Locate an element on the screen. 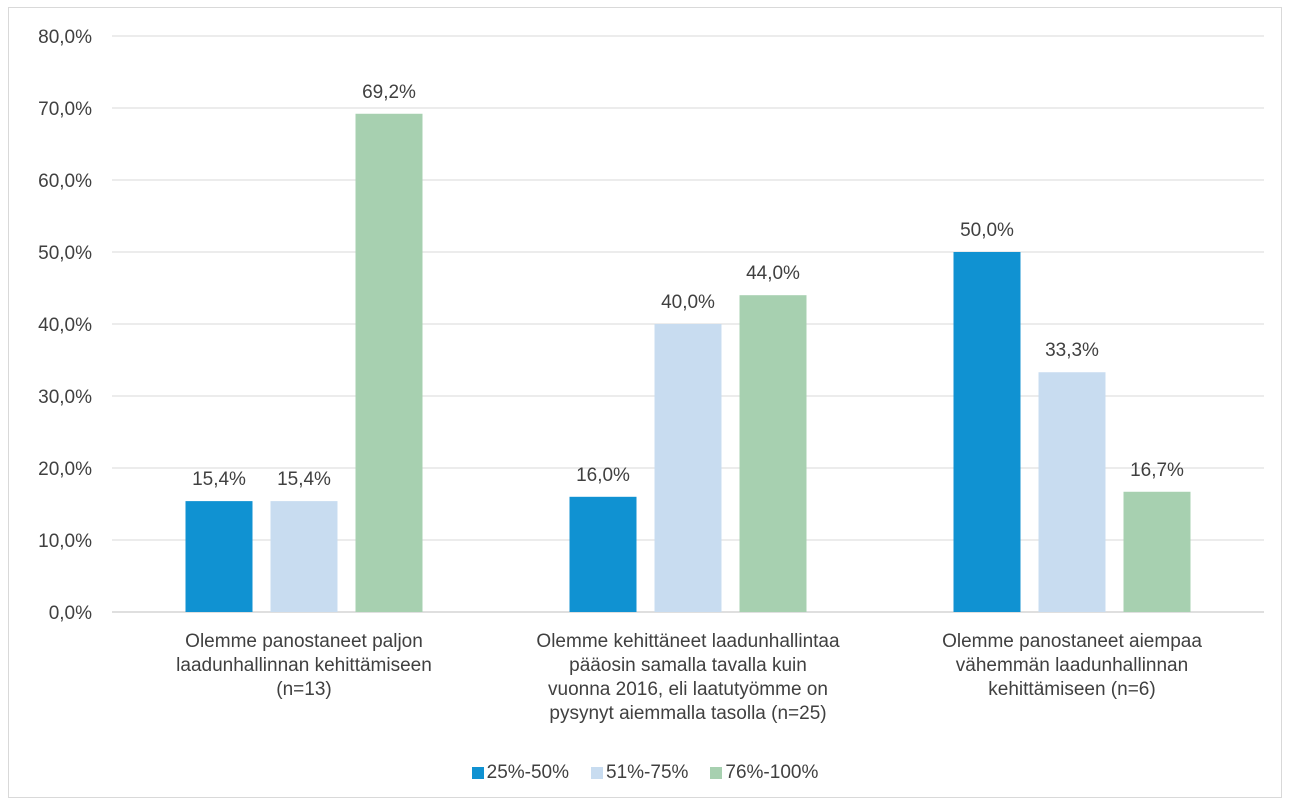  y-tick-label: 10,0% is located at coordinates (65, 541).